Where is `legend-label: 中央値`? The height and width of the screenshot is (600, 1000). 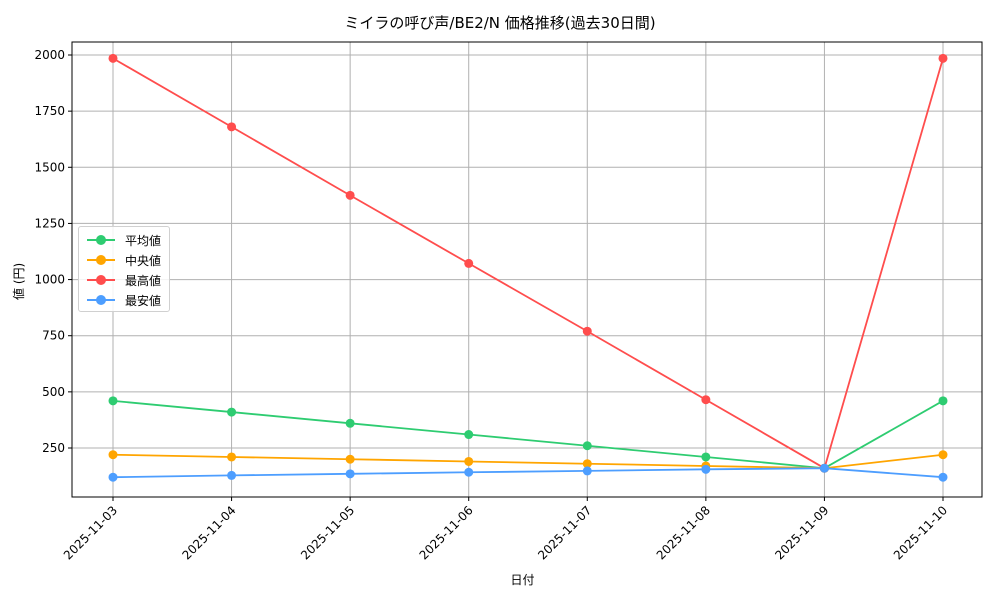
legend-label: 中央値 is located at coordinates (143, 261).